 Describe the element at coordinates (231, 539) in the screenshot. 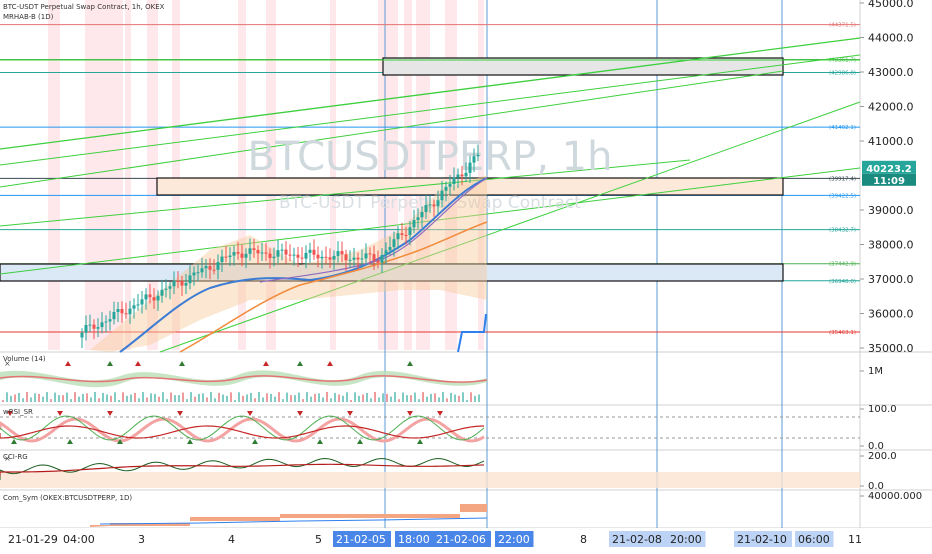

I see `time-axis-label: 4` at that location.